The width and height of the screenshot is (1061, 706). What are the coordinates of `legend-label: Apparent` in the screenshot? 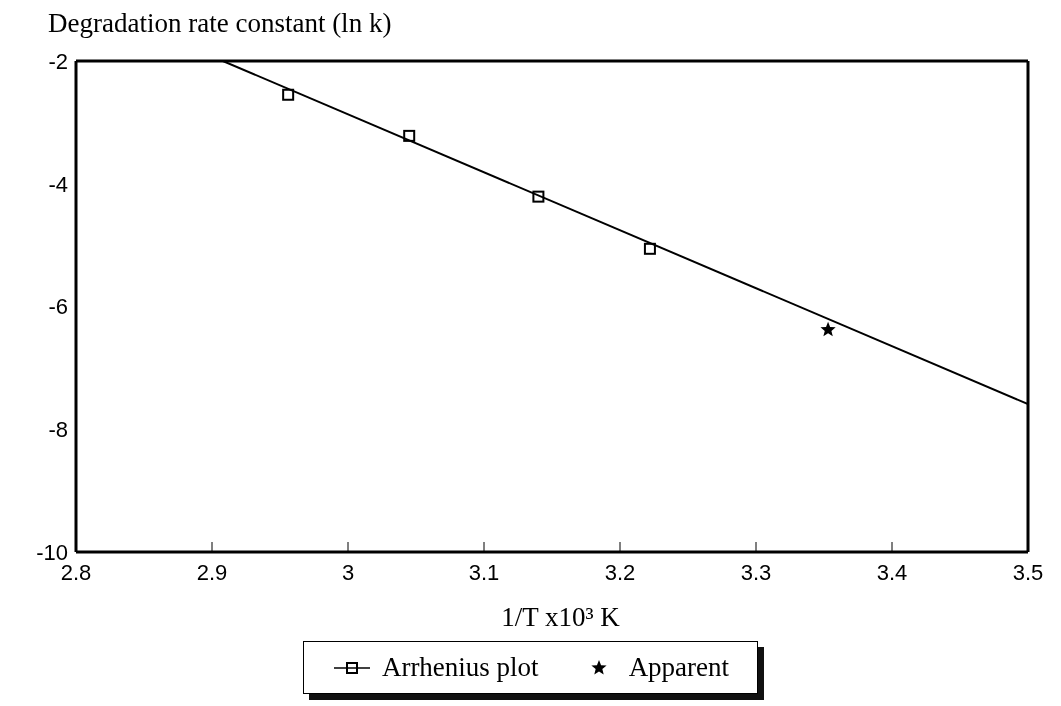 It's located at (679, 667).